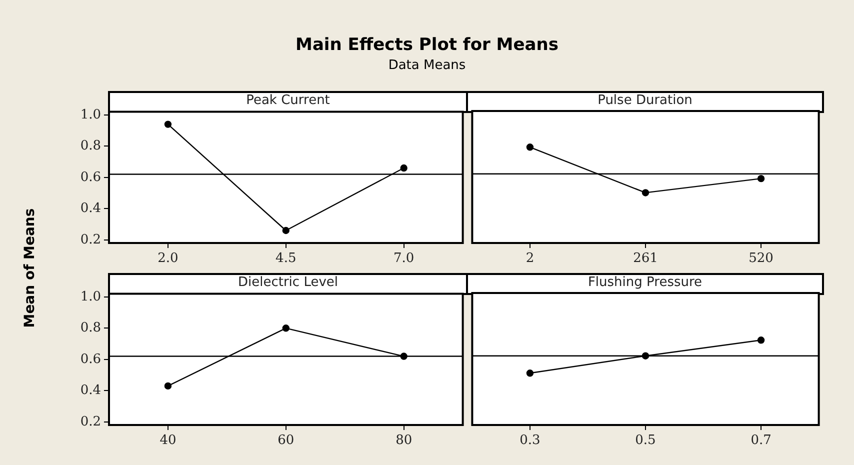 This screenshot has height=465, width=854. Describe the element at coordinates (286, 258) in the screenshot. I see `x-tick-label: 4.5` at that location.